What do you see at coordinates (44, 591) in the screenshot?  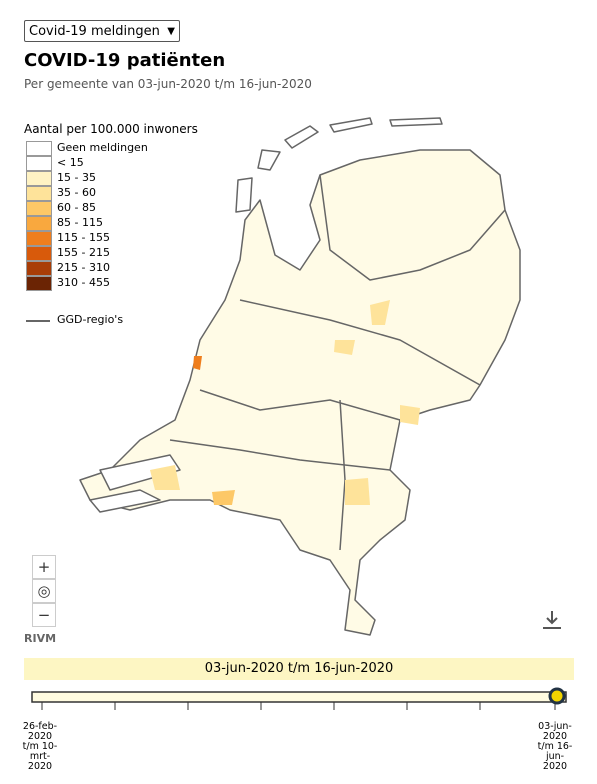 I see `reset-button: ◎` at bounding box center [44, 591].